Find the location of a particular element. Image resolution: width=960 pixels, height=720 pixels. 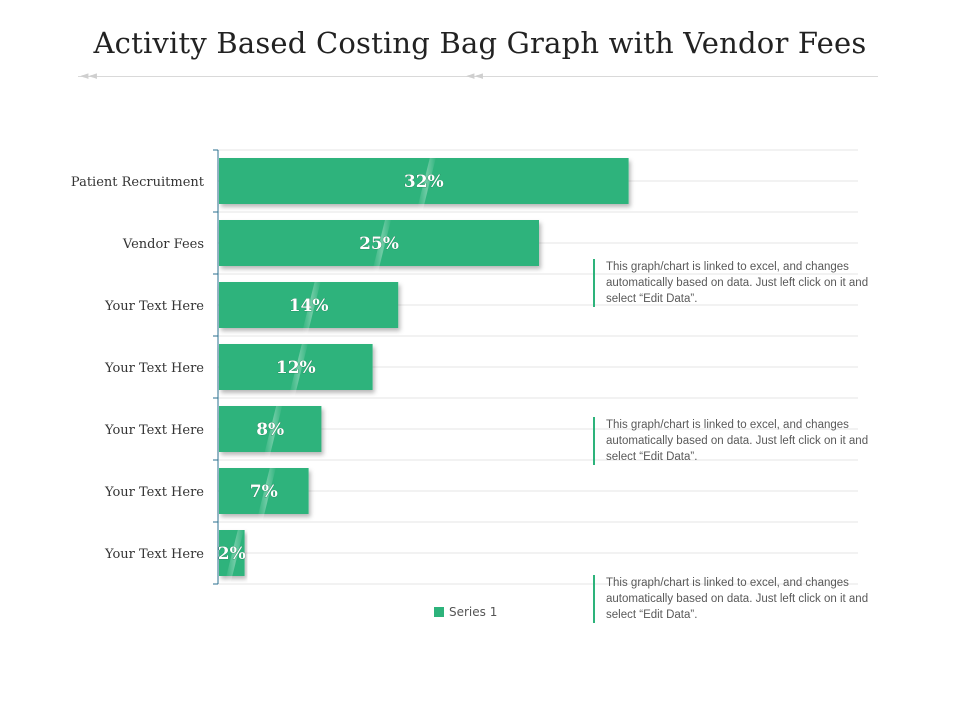

data-label: 7% is located at coordinates (264, 492).